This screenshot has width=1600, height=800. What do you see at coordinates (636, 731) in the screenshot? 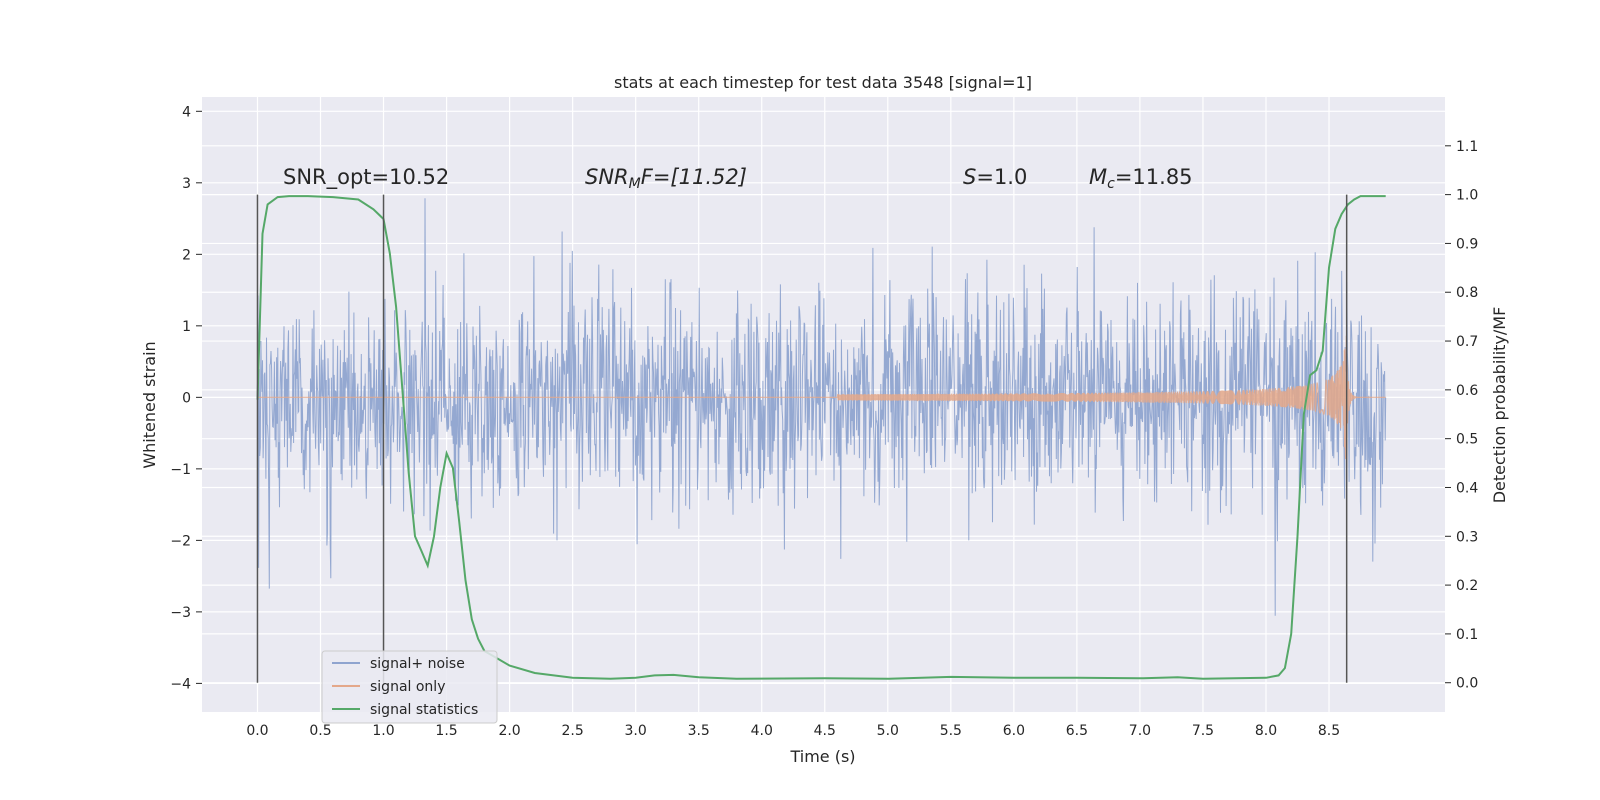
I see `x-tick-label: 3.0` at bounding box center [636, 731].